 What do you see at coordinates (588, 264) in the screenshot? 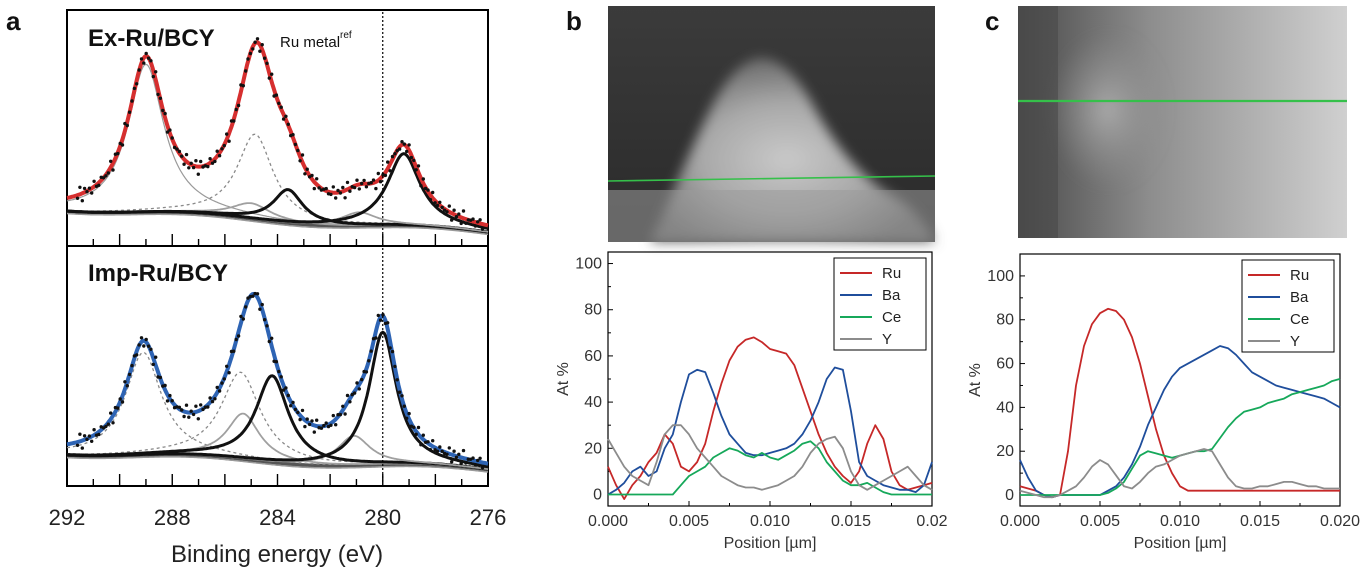
I see `y-tick-label: 100` at bounding box center [588, 264].